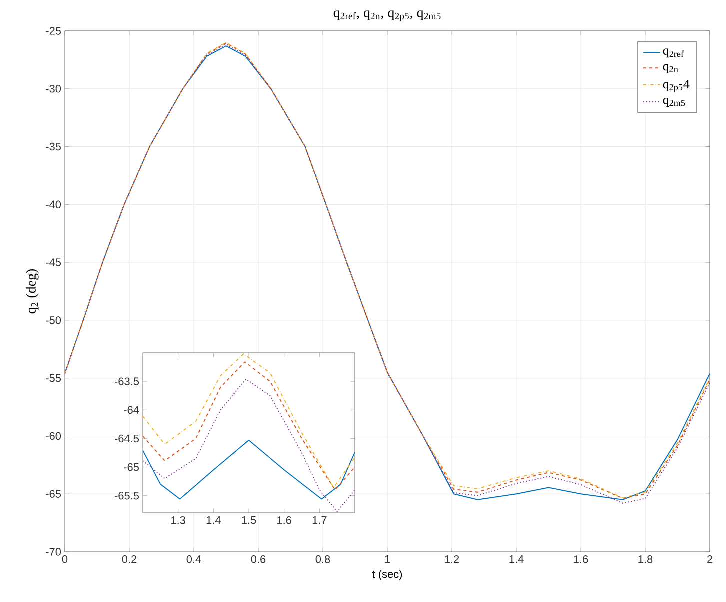  Describe the element at coordinates (54, 378) in the screenshot. I see `y-tick-label: -55` at that location.